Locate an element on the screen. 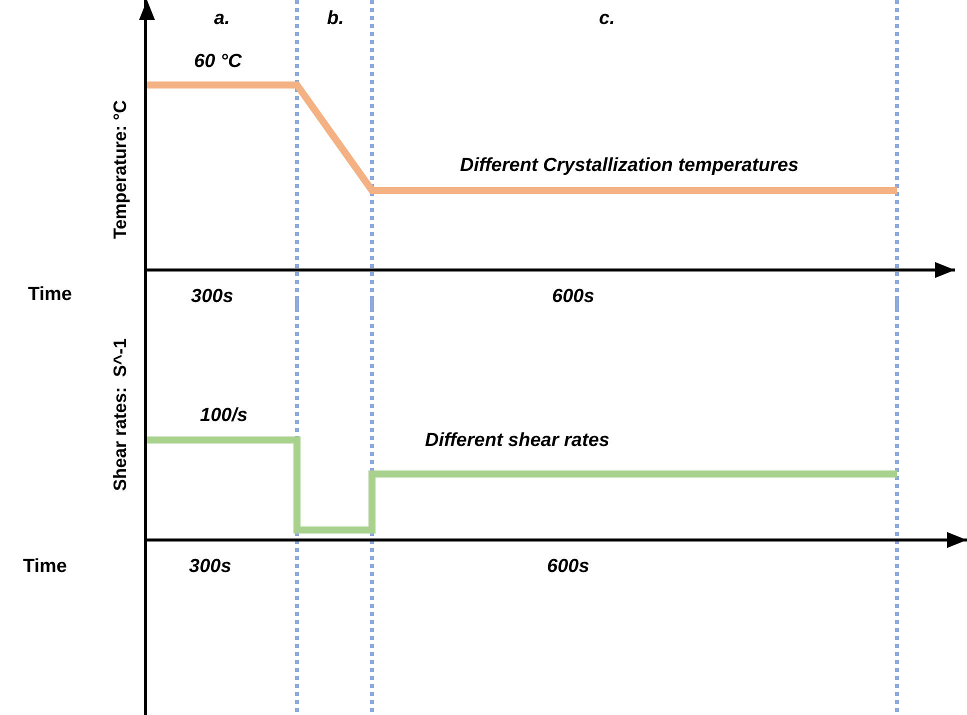 The height and width of the screenshot is (715, 967). y-axis-title: Temperature: °C is located at coordinates (120, 169).